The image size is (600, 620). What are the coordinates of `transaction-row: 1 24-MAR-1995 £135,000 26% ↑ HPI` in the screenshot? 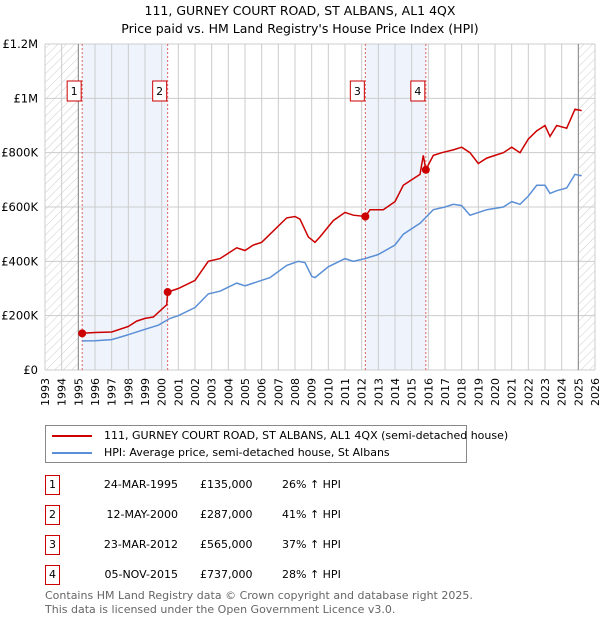 It's located at (245, 485).